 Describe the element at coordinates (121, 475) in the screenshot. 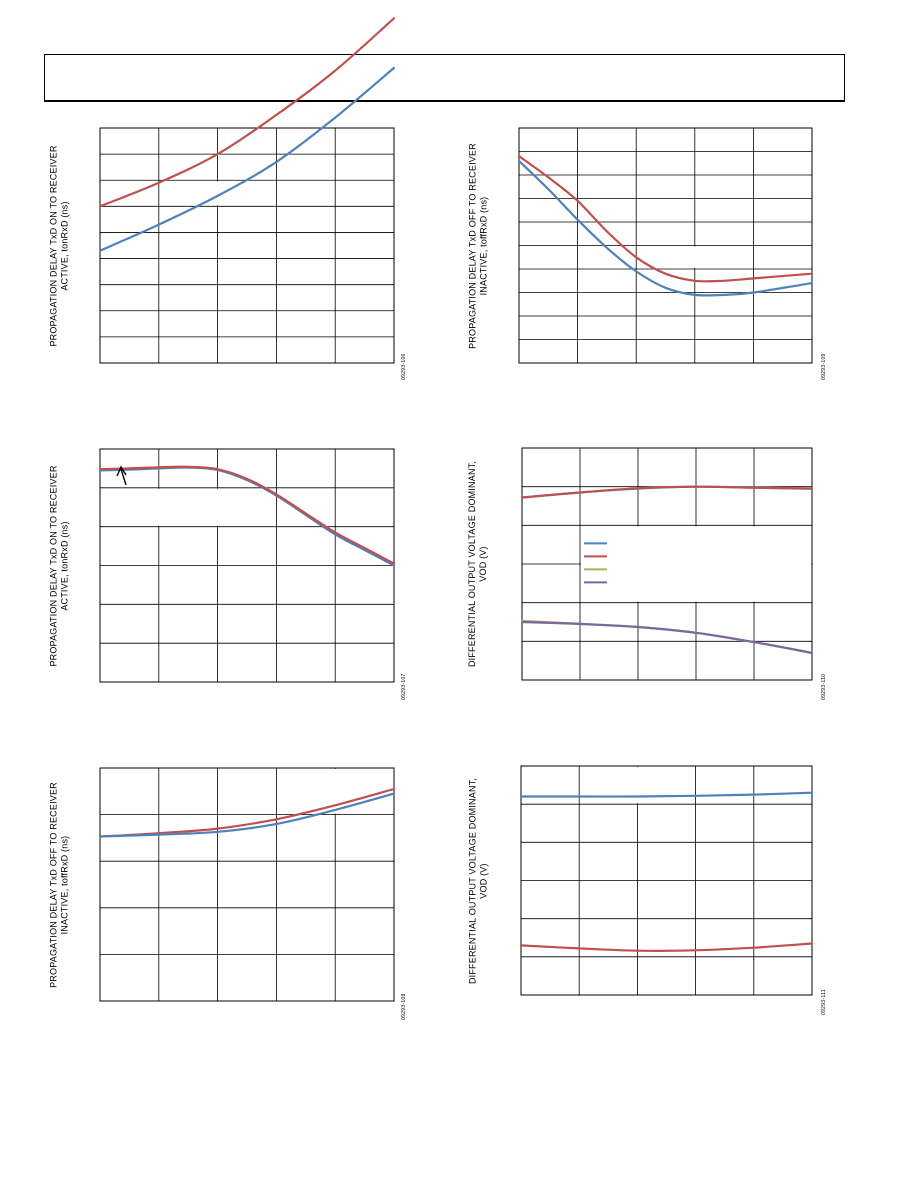

I see `annotation-arrow` at that location.